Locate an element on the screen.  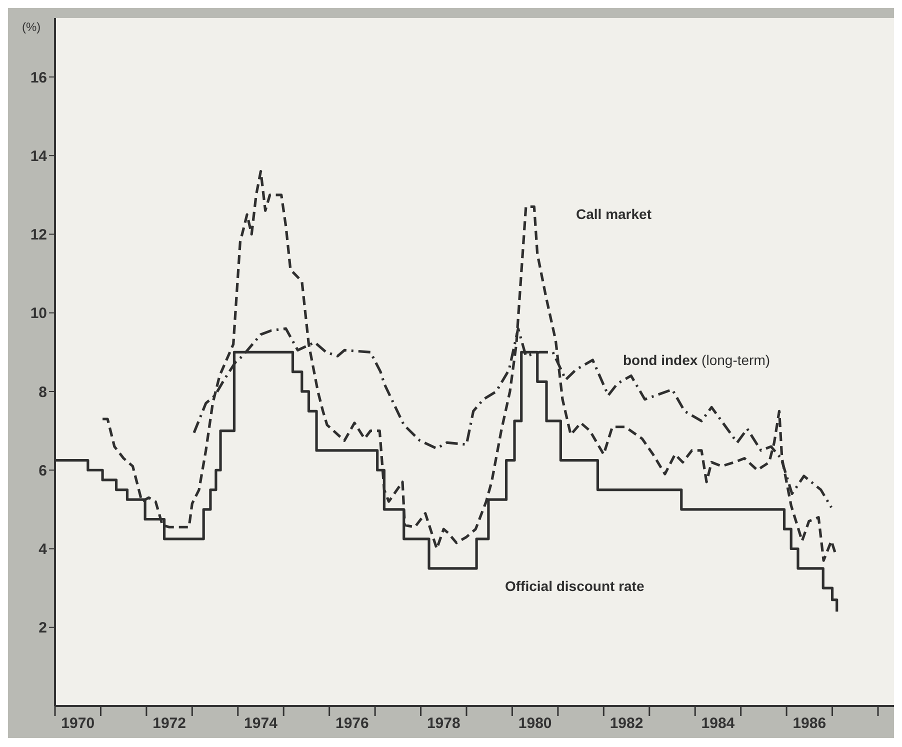
x-tick-label: 1986 is located at coordinates (809, 723).